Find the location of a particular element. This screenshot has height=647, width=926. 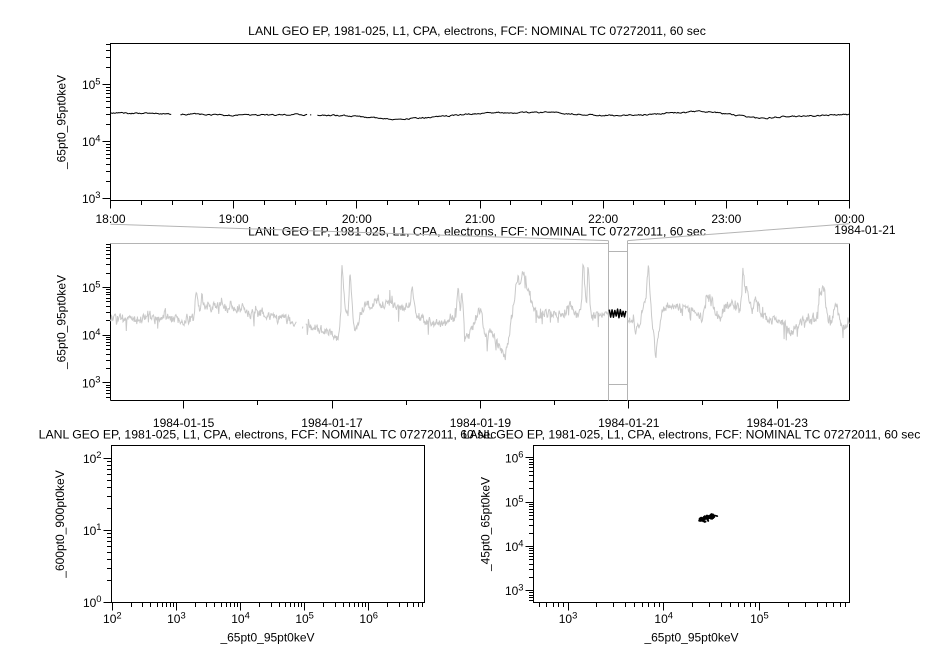

svg-text: 1984-01-23 is located at coordinates (778, 423).